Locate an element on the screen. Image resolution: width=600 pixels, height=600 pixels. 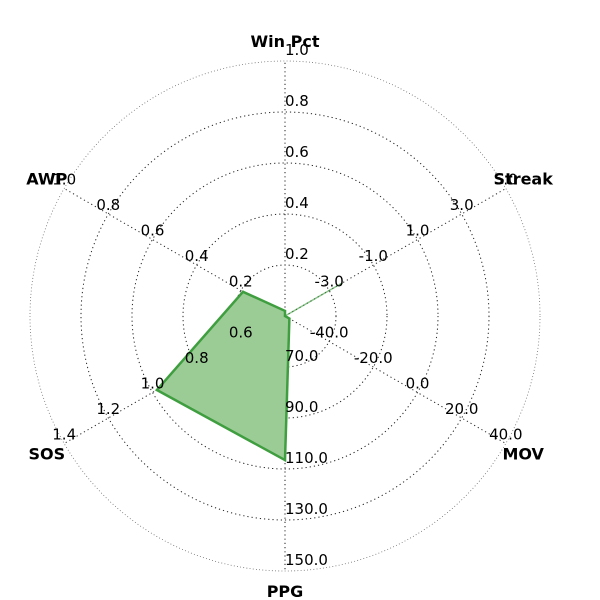
tick-label-sos-0: 0.6 is located at coordinates (241, 333).